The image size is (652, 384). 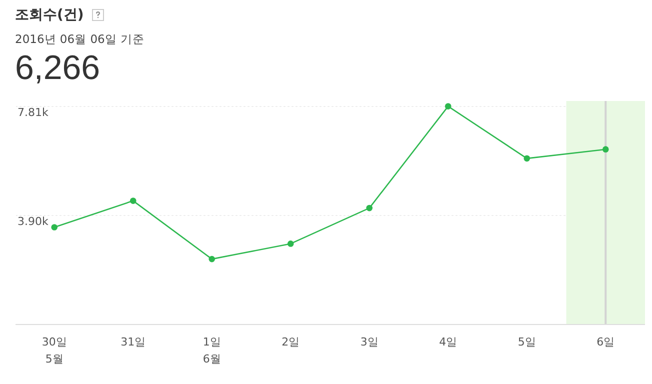 What do you see at coordinates (291, 342) in the screenshot?
I see `x-tick-label: 2일` at bounding box center [291, 342].